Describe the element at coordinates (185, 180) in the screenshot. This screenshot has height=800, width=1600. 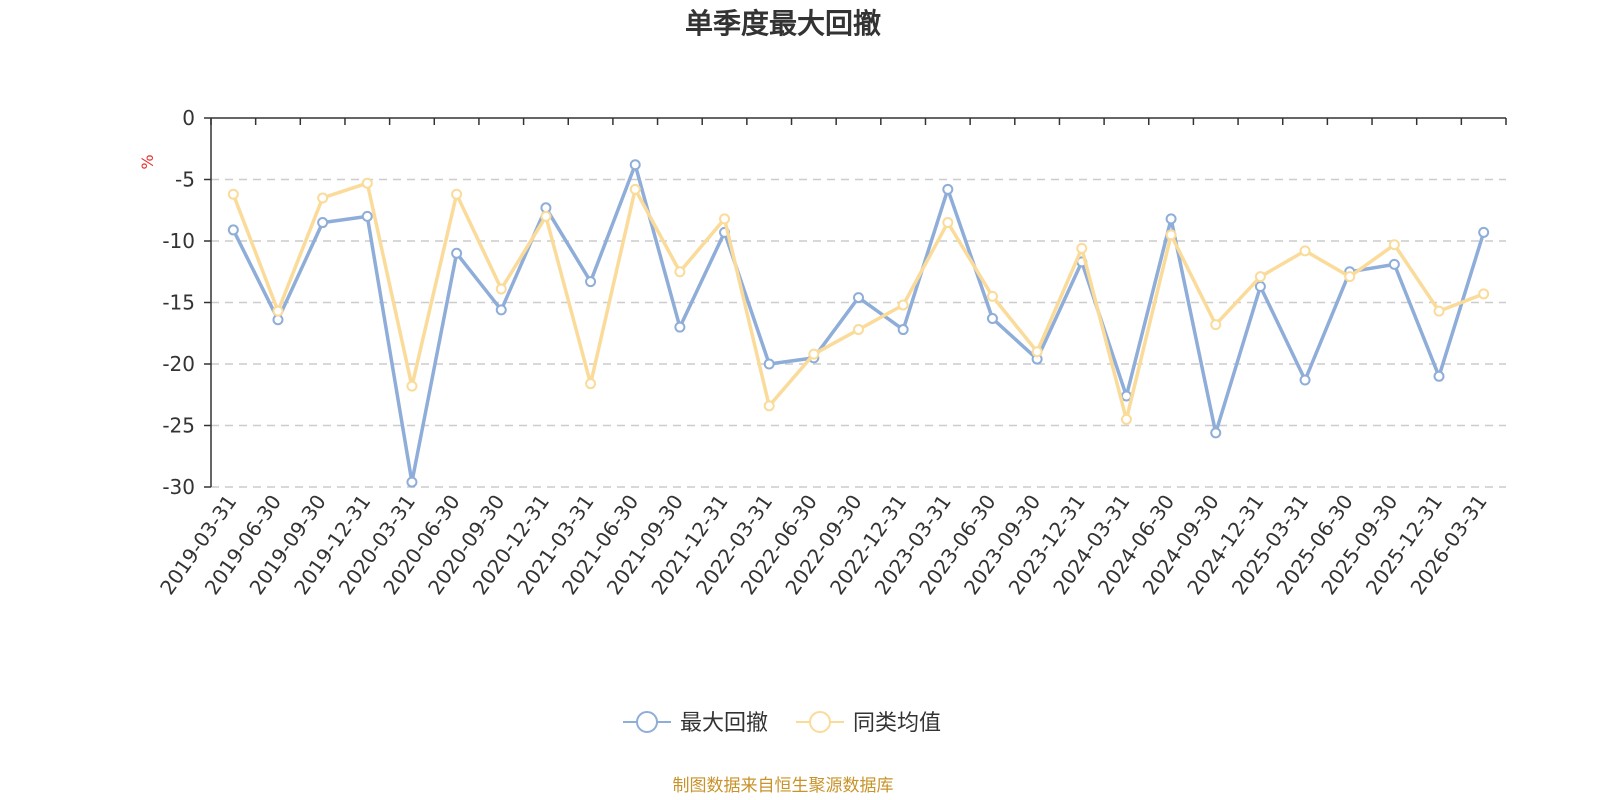
I see `y-tick-label: -5` at that location.